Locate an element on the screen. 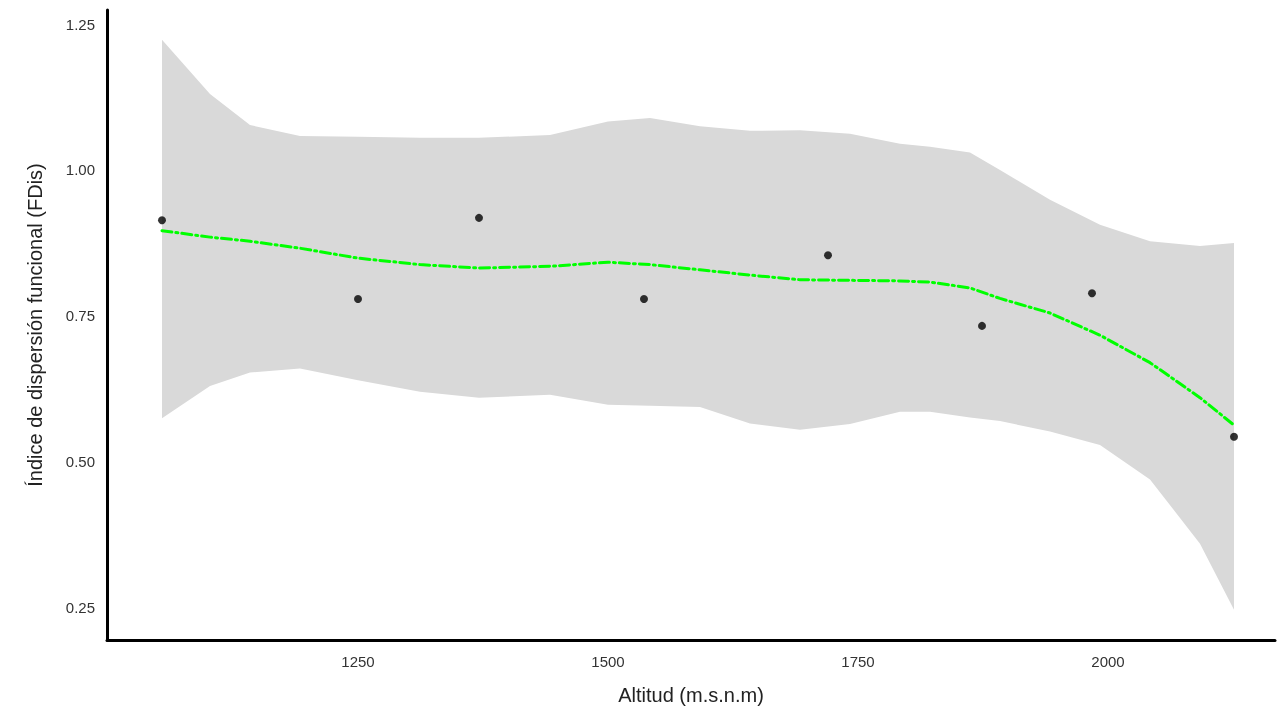 Image resolution: width=1286 pixels, height=717 pixels. x-tick-label: 2000 is located at coordinates (1108, 661).